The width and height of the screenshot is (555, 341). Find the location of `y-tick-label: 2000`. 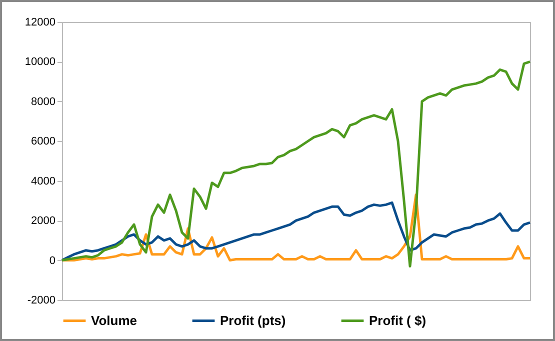

y-tick-label: 2000 is located at coordinates (43, 221).